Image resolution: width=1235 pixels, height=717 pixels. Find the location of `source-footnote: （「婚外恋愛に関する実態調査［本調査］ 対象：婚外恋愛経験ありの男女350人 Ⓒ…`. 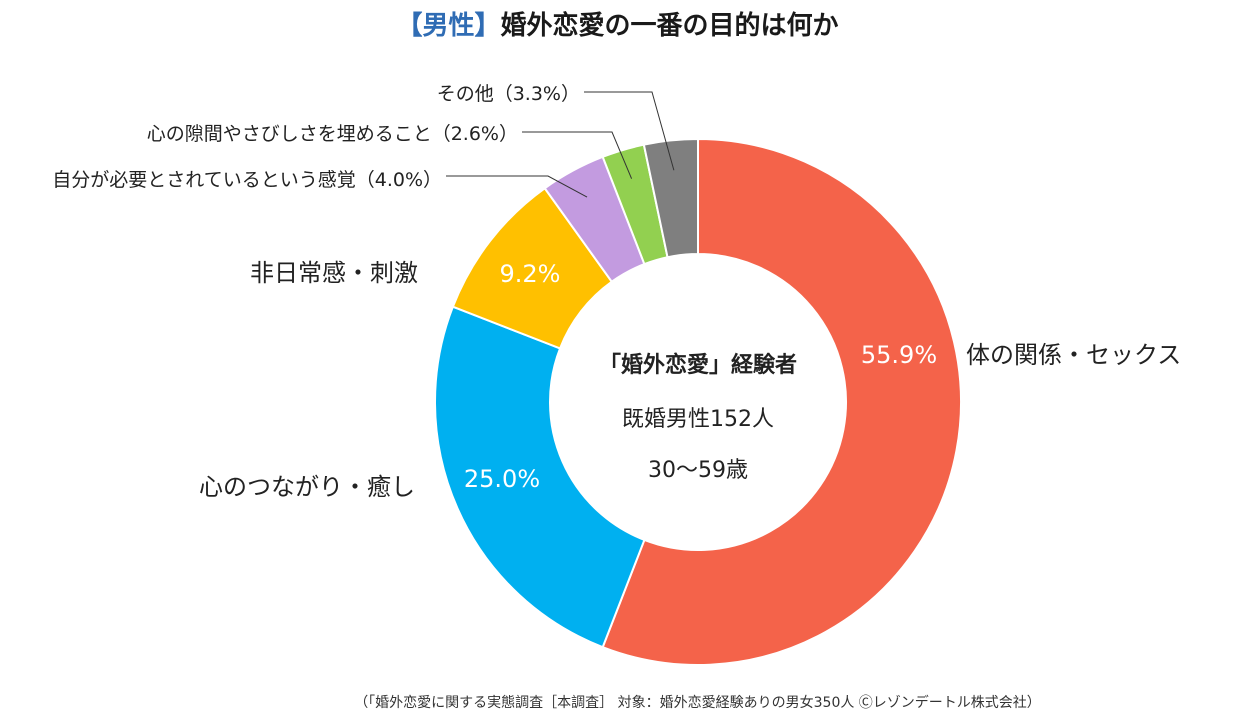

source-footnote: （「婚外恋愛に関する実態調査［本調査］ 対象：婚外恋愛経験ありの男女350人 Ⓒ… is located at coordinates (697, 703).